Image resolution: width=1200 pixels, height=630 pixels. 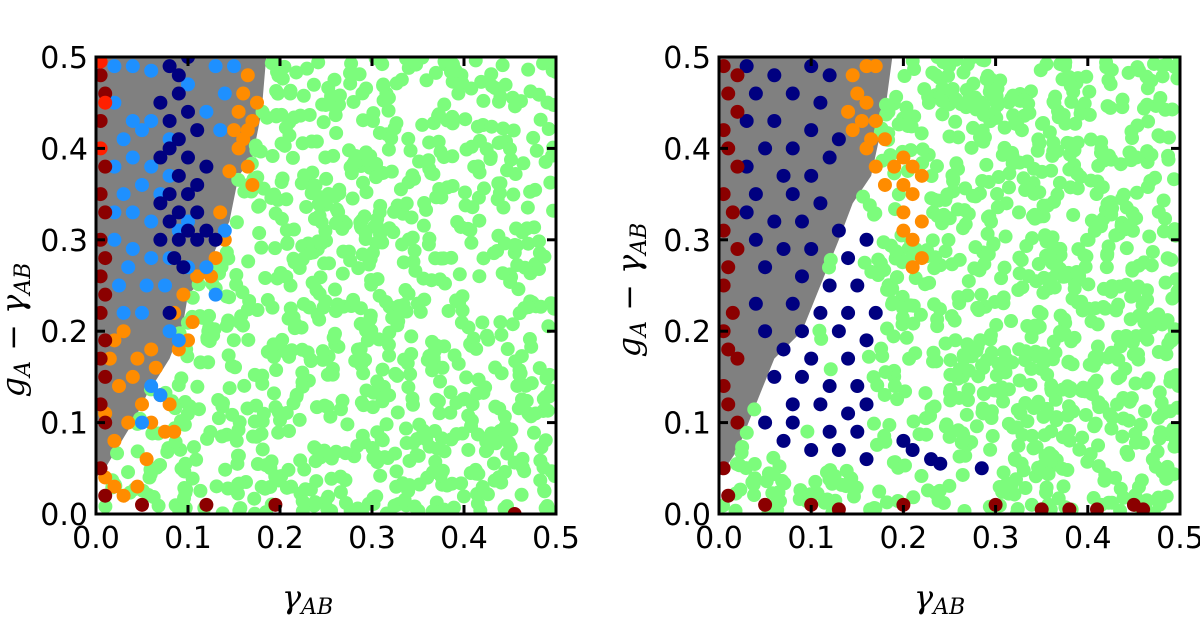 What do you see at coordinates (631, 290) in the screenshot?
I see `right-y-axis-label: gA − γAB` at bounding box center [631, 290].